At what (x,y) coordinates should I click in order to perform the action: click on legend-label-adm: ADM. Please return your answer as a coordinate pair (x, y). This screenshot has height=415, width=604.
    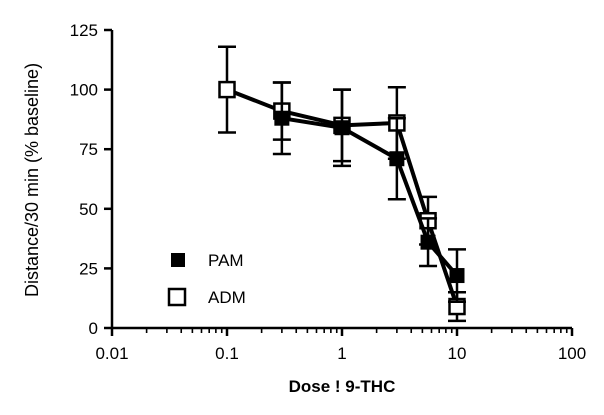
    Looking at the image, I should click on (227, 297).